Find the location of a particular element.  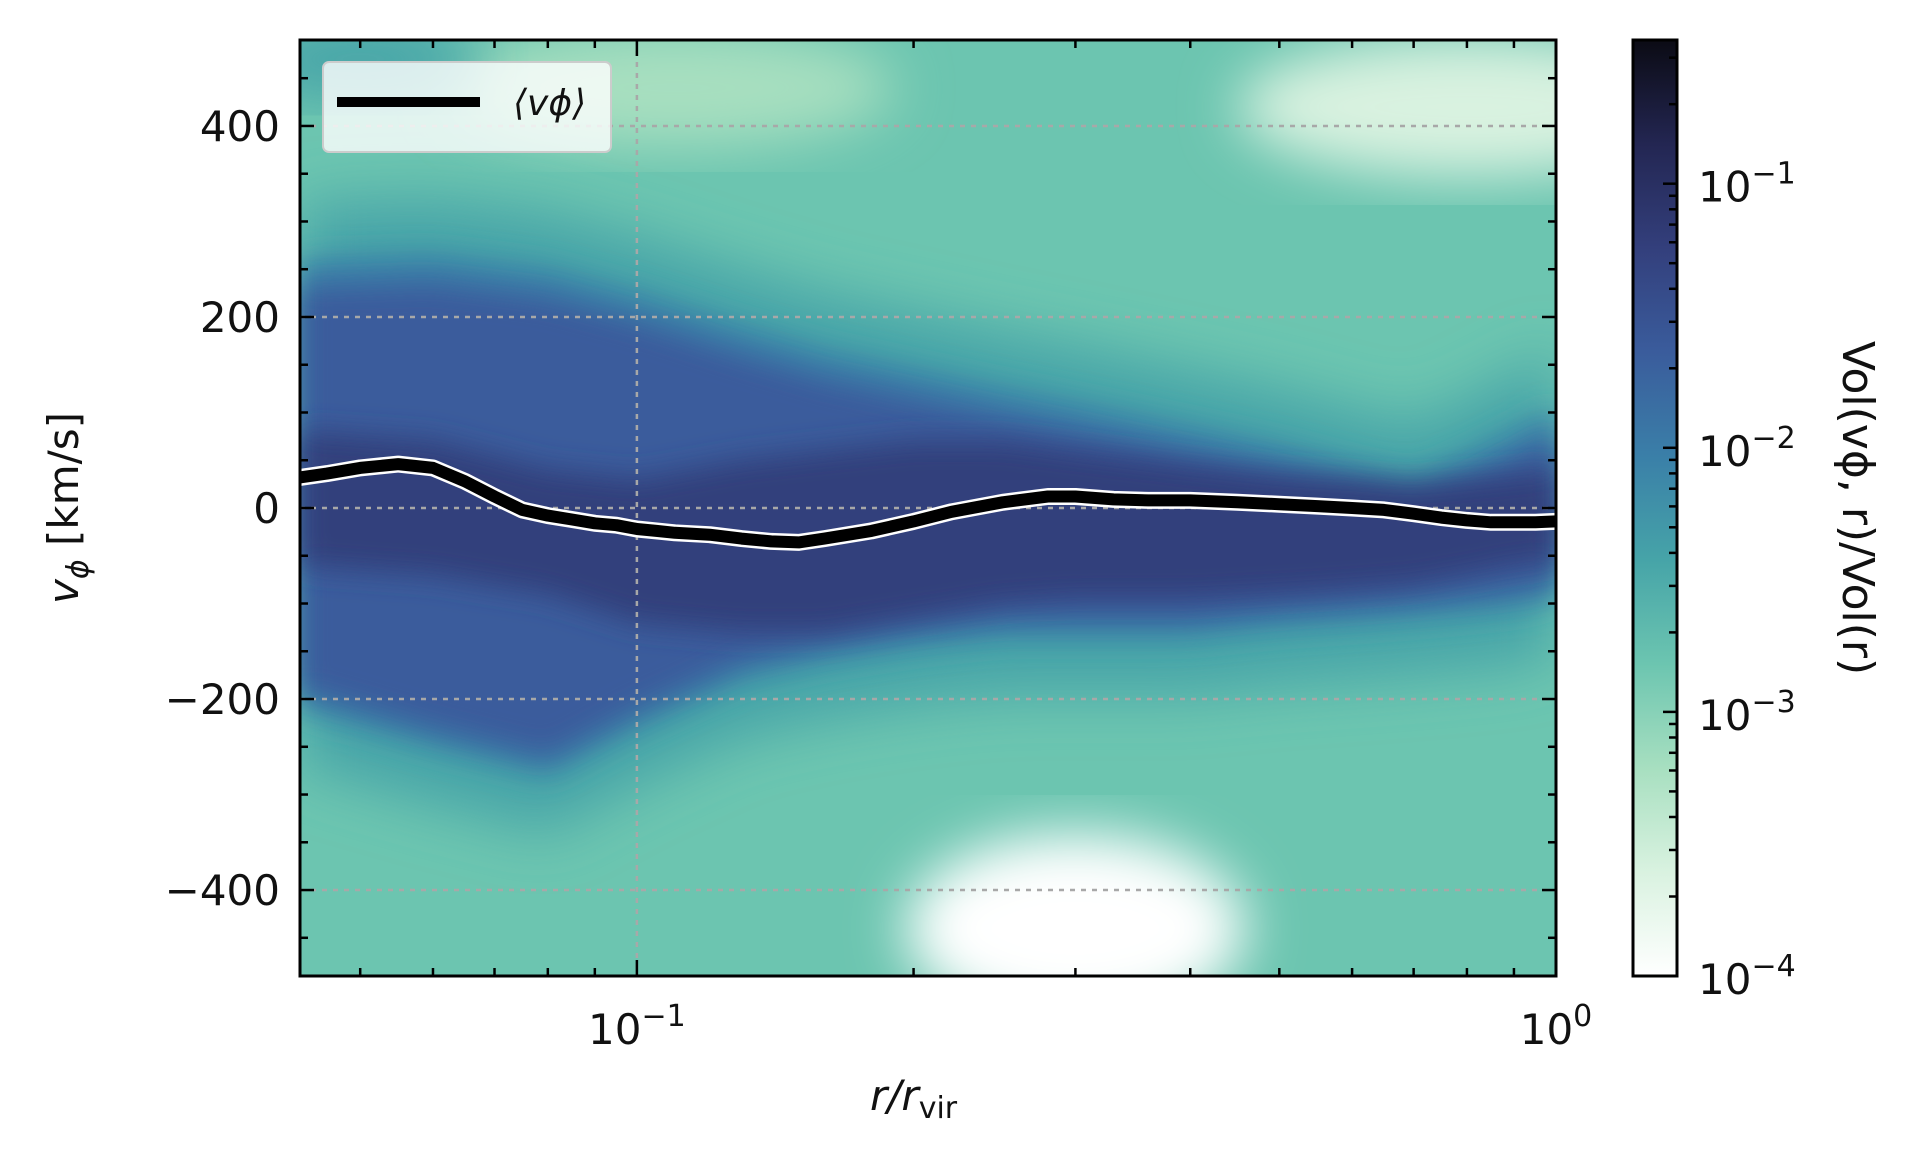

y-axis-label-unit: [km/s] is located at coordinates (63, 485).